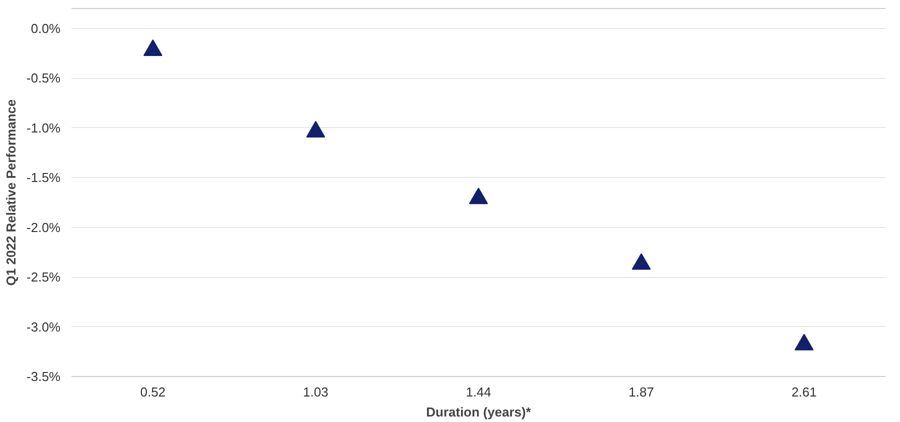 The height and width of the screenshot is (422, 900). What do you see at coordinates (153, 392) in the screenshot?
I see `x-tick-label: 0.52` at bounding box center [153, 392].